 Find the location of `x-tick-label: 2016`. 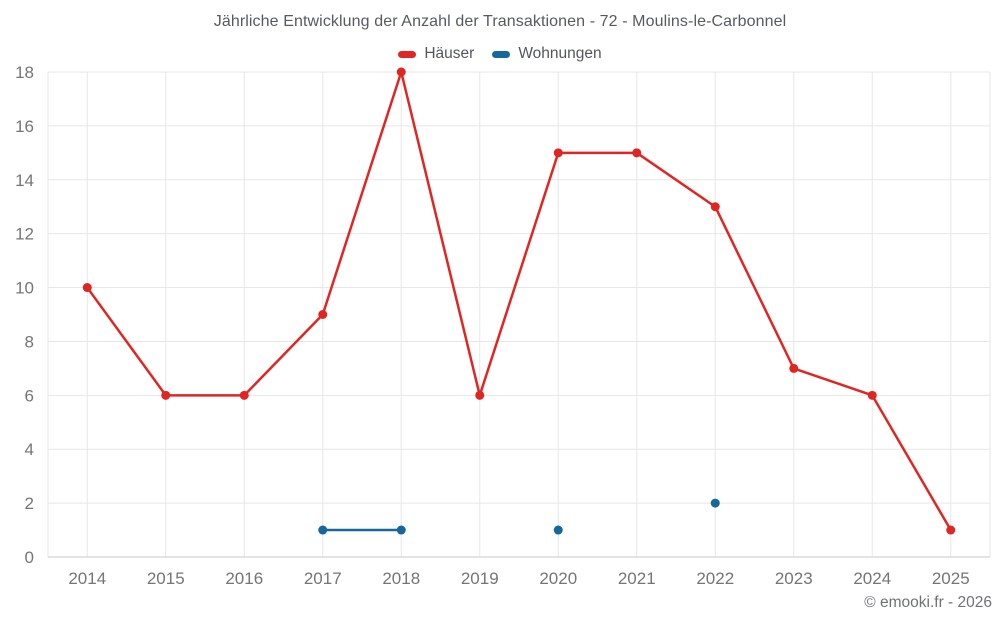

x-tick-label: 2016 is located at coordinates (244, 578).